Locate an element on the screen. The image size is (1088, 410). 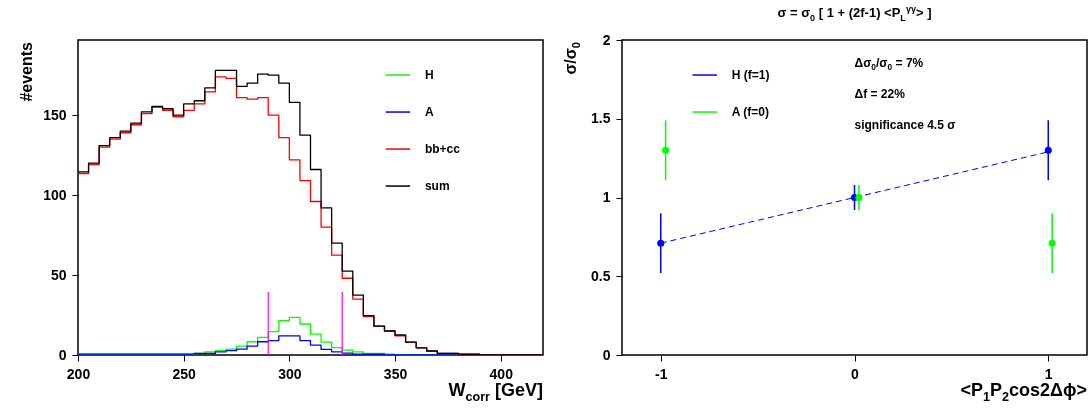
x-axis-title: W$_{corr}$ [GeV] is located at coordinates (495, 392).